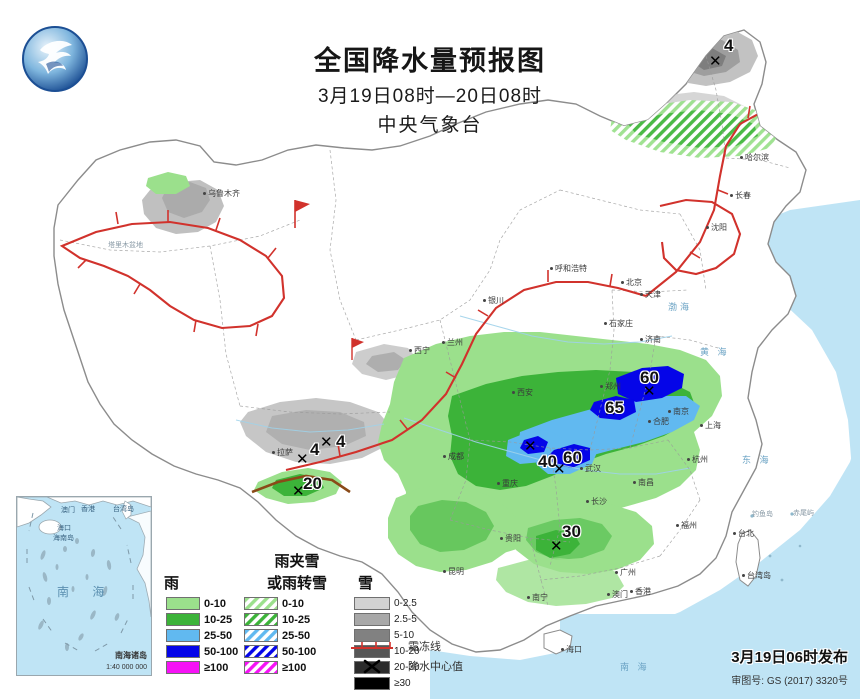  Describe the element at coordinates (86, 592) in the screenshot. I see `inset-sea-label: 南 海` at that location.